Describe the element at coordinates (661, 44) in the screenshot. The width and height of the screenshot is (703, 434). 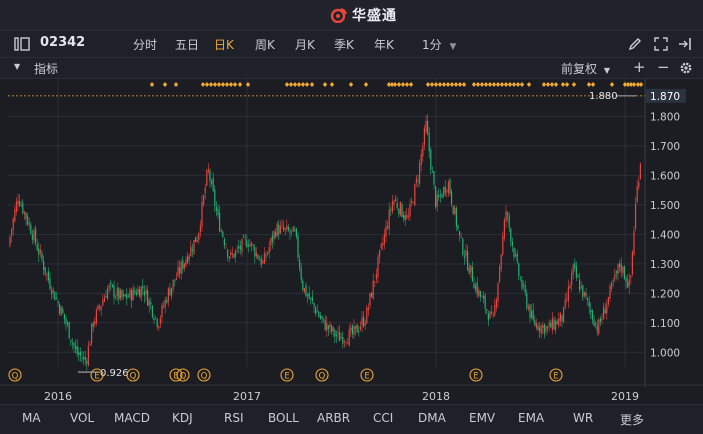
I see `fullscreen-icon` at that location.